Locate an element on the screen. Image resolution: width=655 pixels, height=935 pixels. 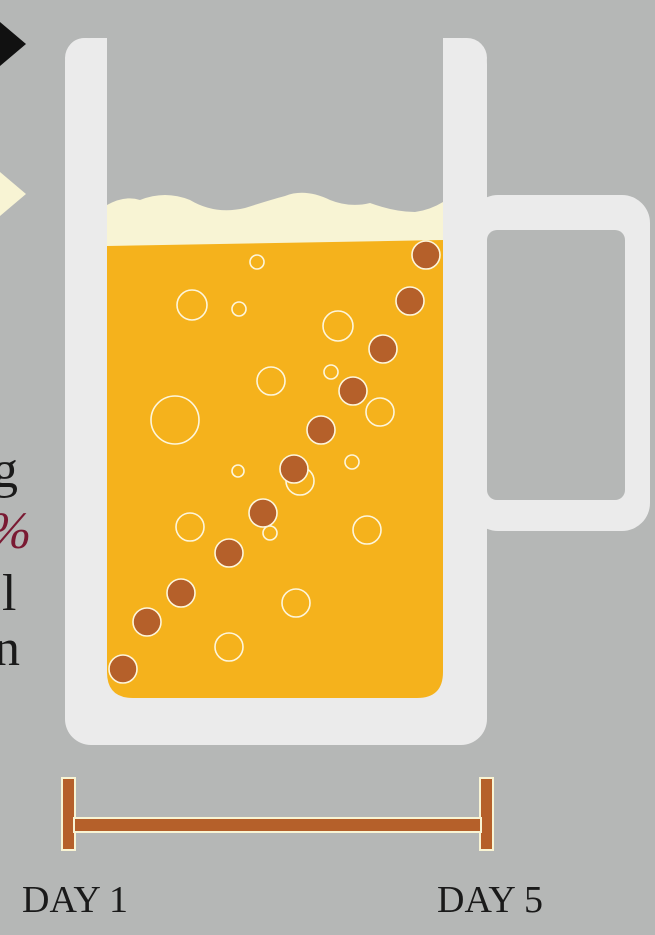
arrow-cream is located at coordinates (13, 194).